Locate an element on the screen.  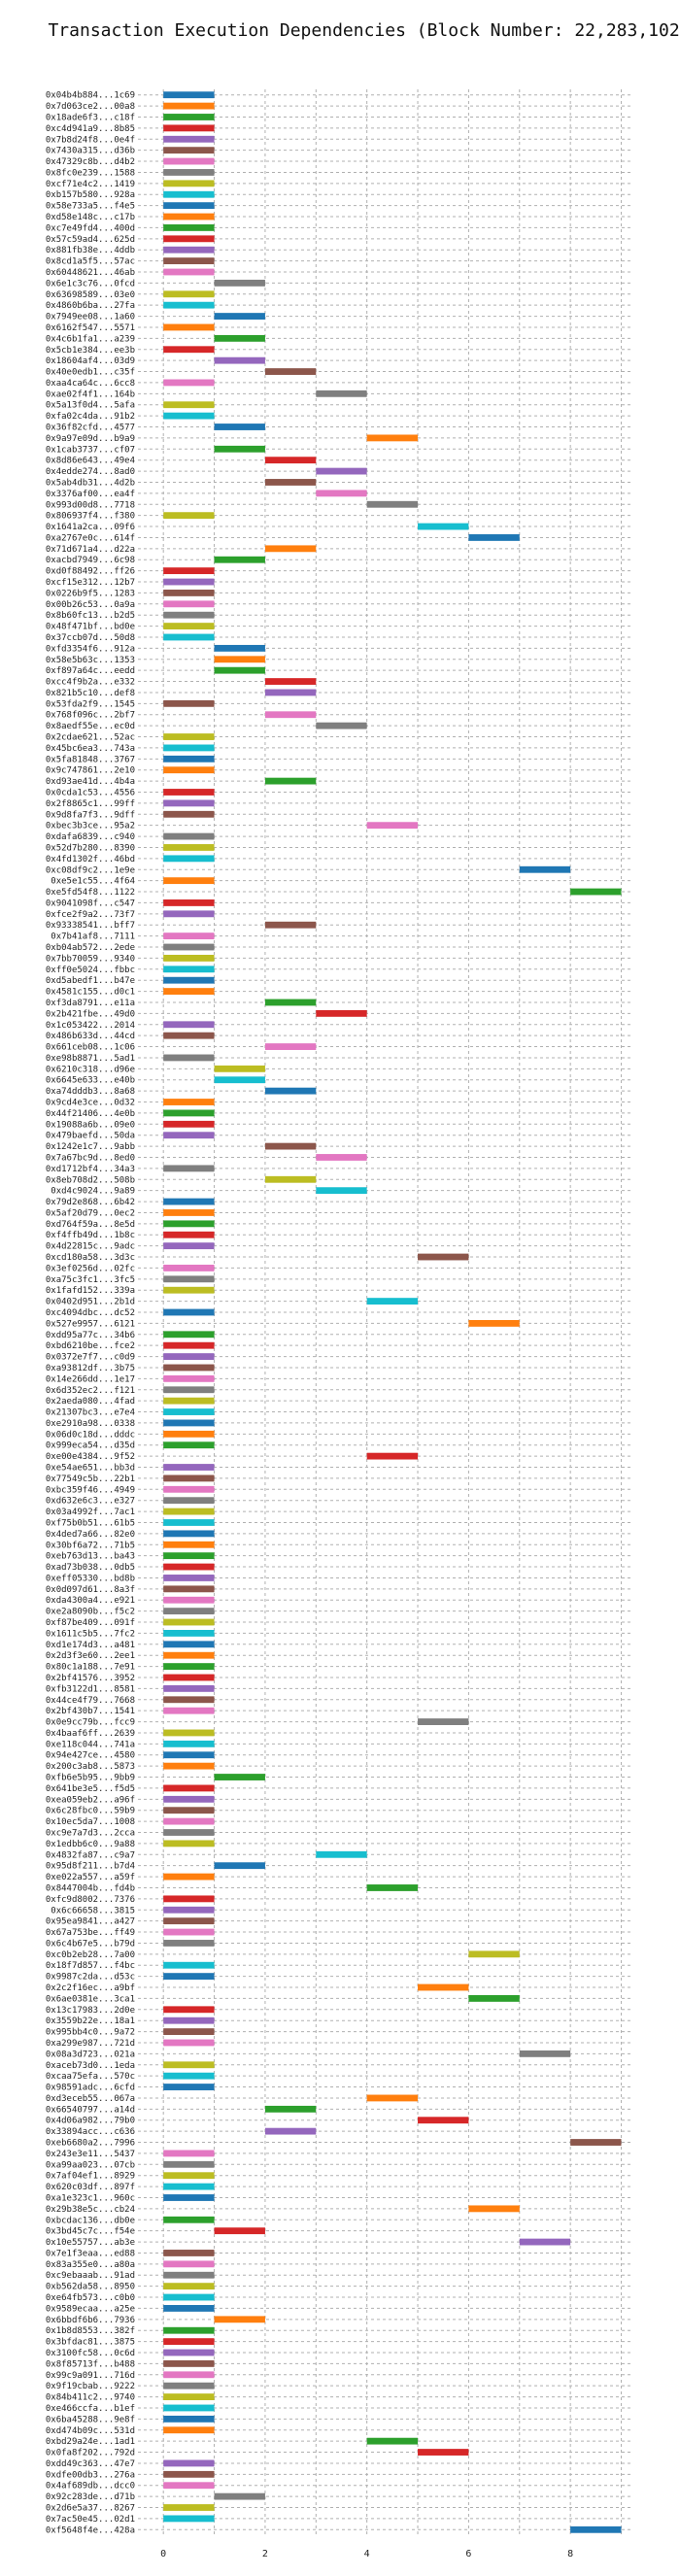
y-tick-label: 0x84b411c2...9740 is located at coordinates (90, 2398).